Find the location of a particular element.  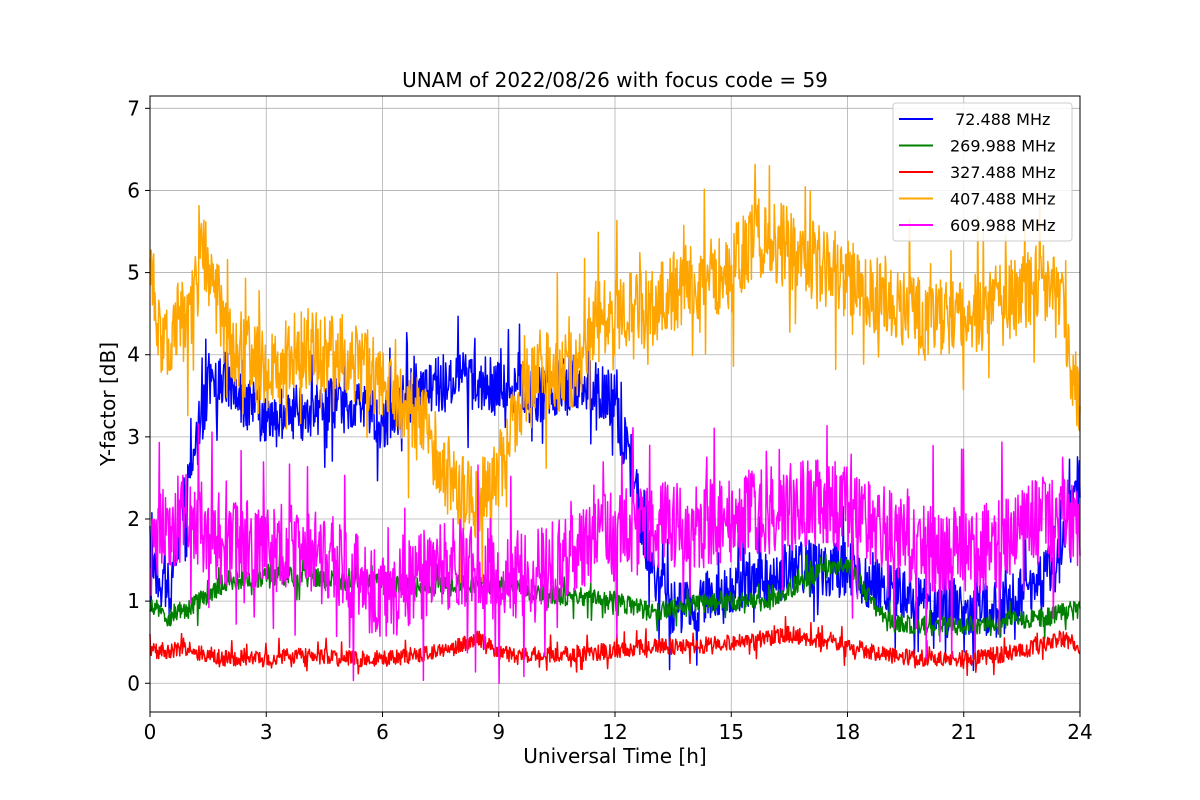

x-tick-label: 21 is located at coordinates (963, 732).